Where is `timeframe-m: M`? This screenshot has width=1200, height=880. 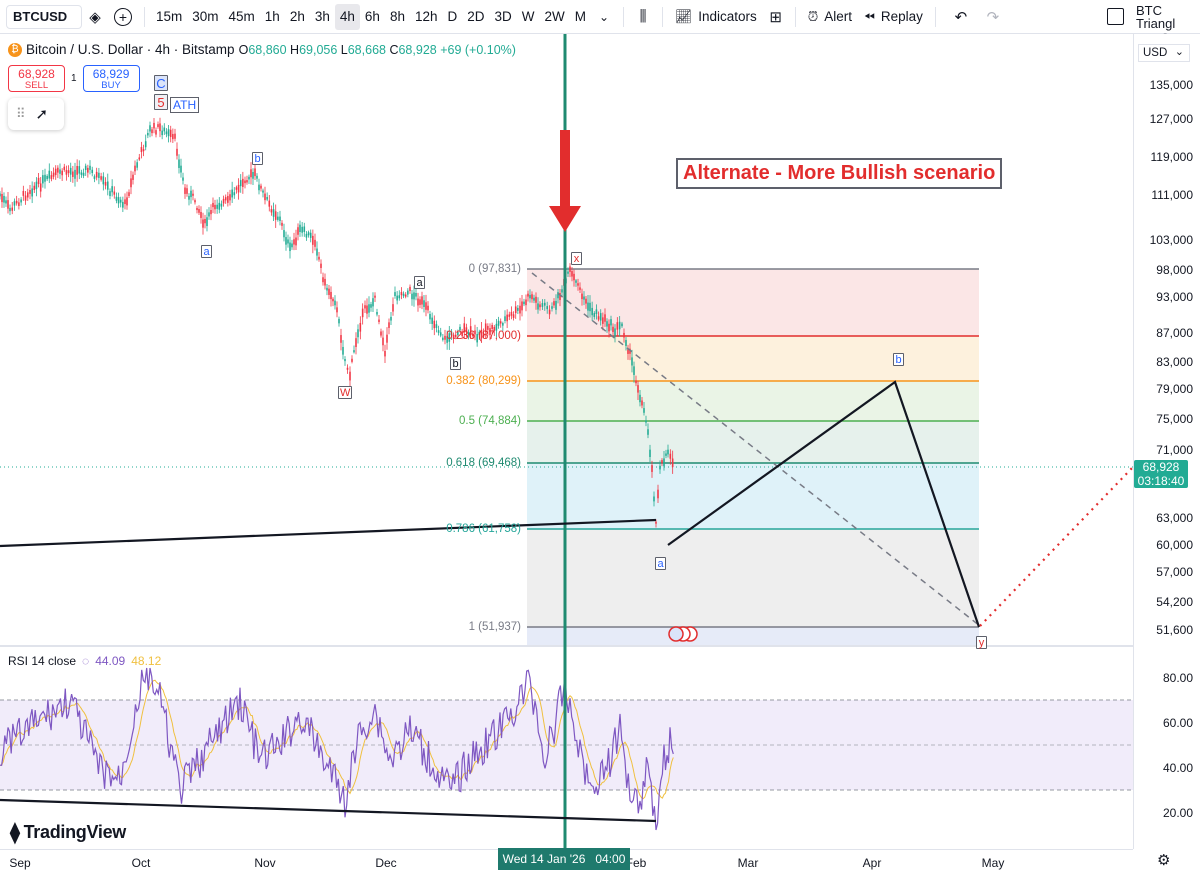 timeframe-m: M is located at coordinates (580, 16).